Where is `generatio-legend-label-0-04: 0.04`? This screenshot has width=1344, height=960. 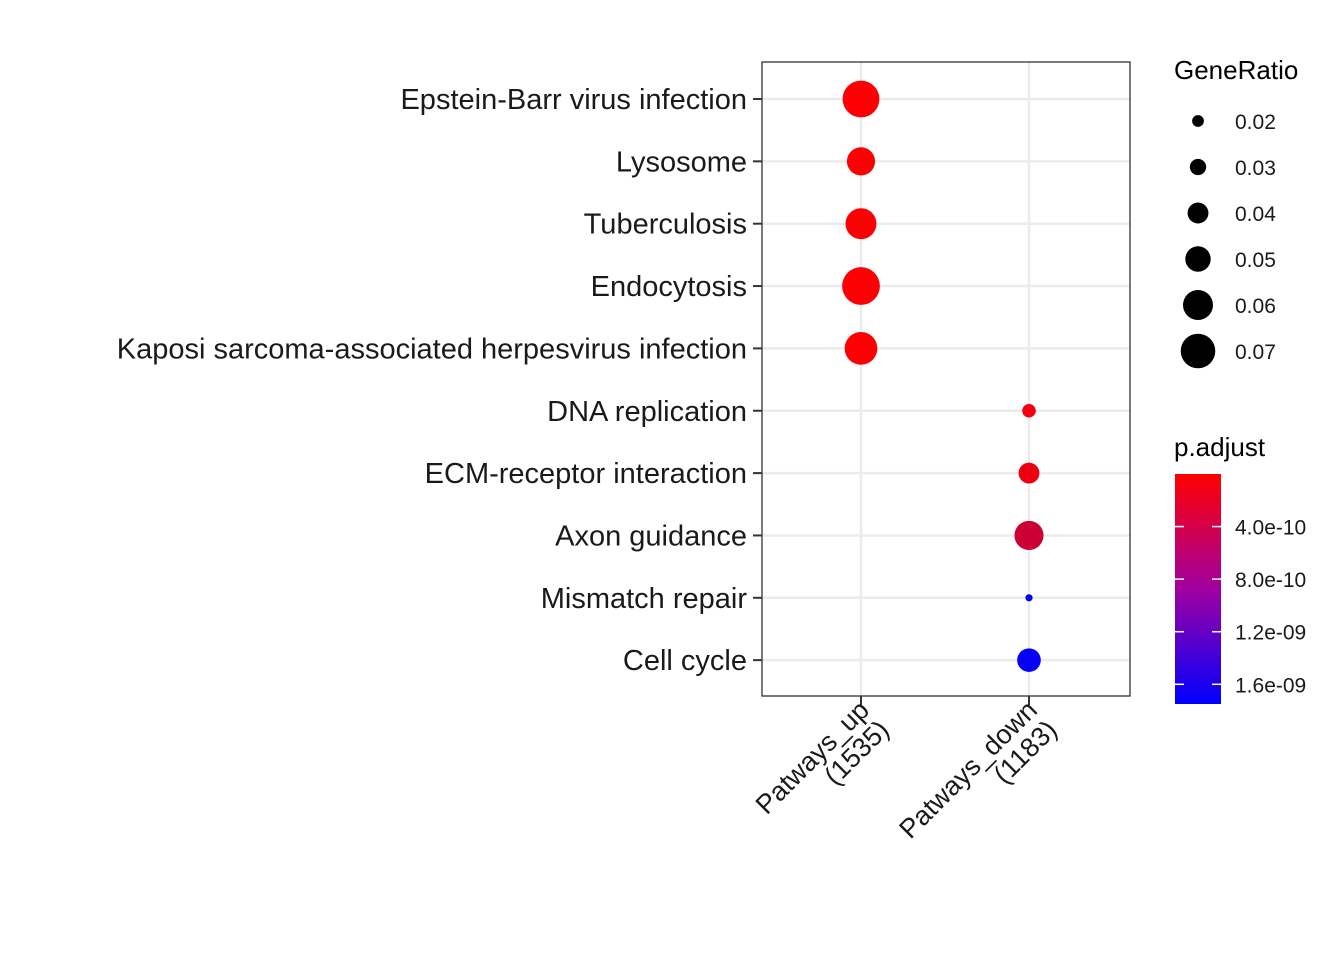
generatio-legend-label-0-04: 0.04 is located at coordinates (1255, 214).